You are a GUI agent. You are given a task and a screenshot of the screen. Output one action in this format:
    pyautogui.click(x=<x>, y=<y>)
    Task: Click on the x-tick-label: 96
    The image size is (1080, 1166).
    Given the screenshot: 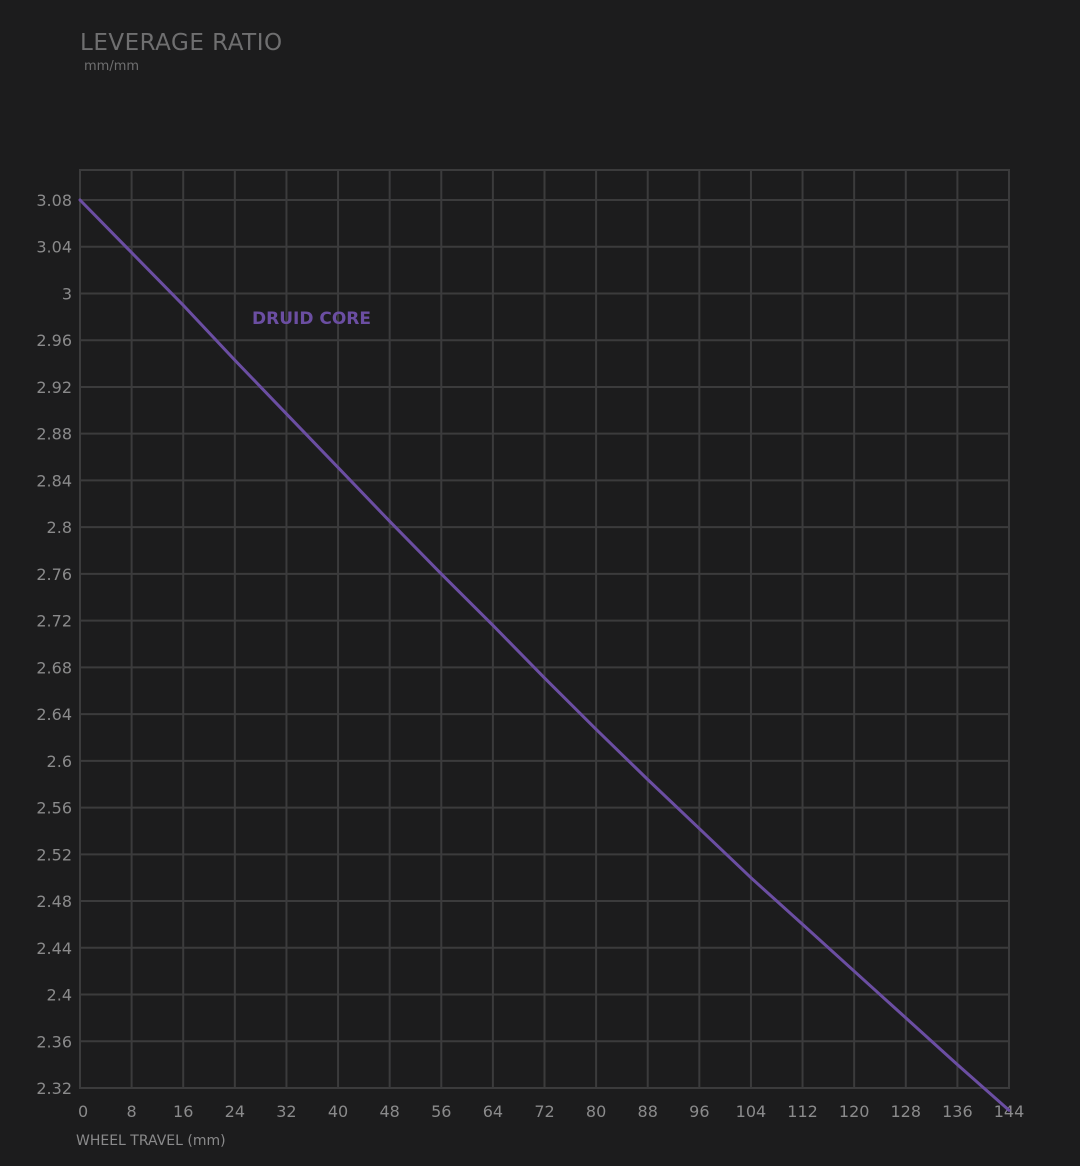 What is the action you would take?
    pyautogui.click(x=699, y=1111)
    